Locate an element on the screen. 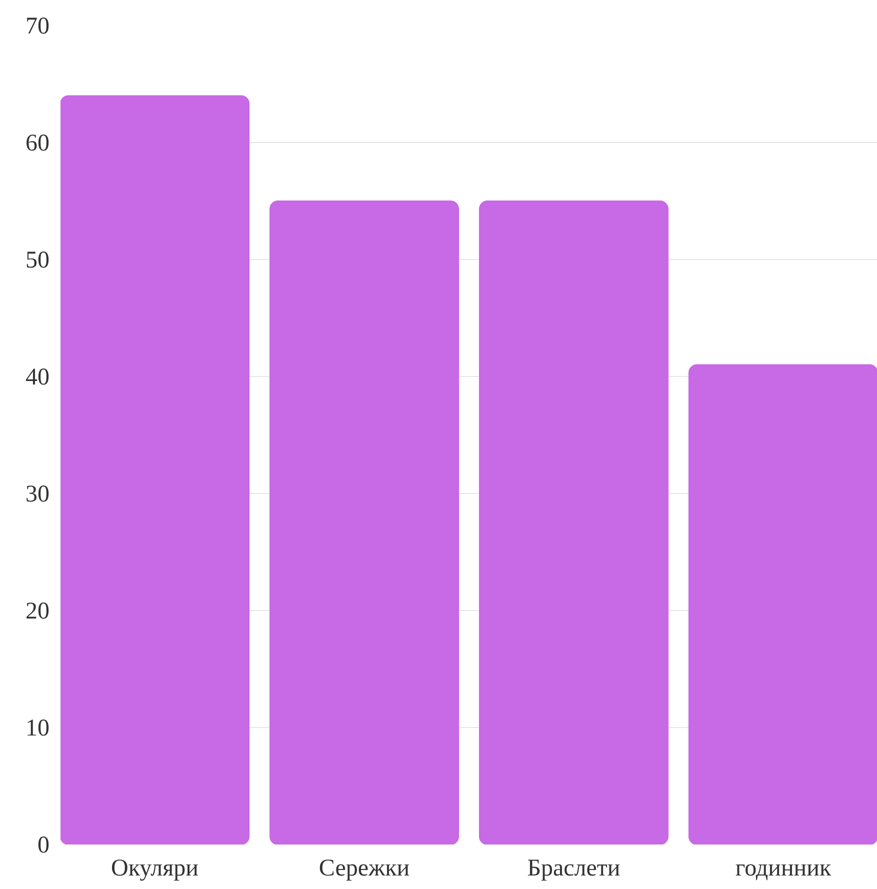 Image resolution: width=877 pixels, height=889 pixels. y-tick-label: 50 is located at coordinates (38, 261).